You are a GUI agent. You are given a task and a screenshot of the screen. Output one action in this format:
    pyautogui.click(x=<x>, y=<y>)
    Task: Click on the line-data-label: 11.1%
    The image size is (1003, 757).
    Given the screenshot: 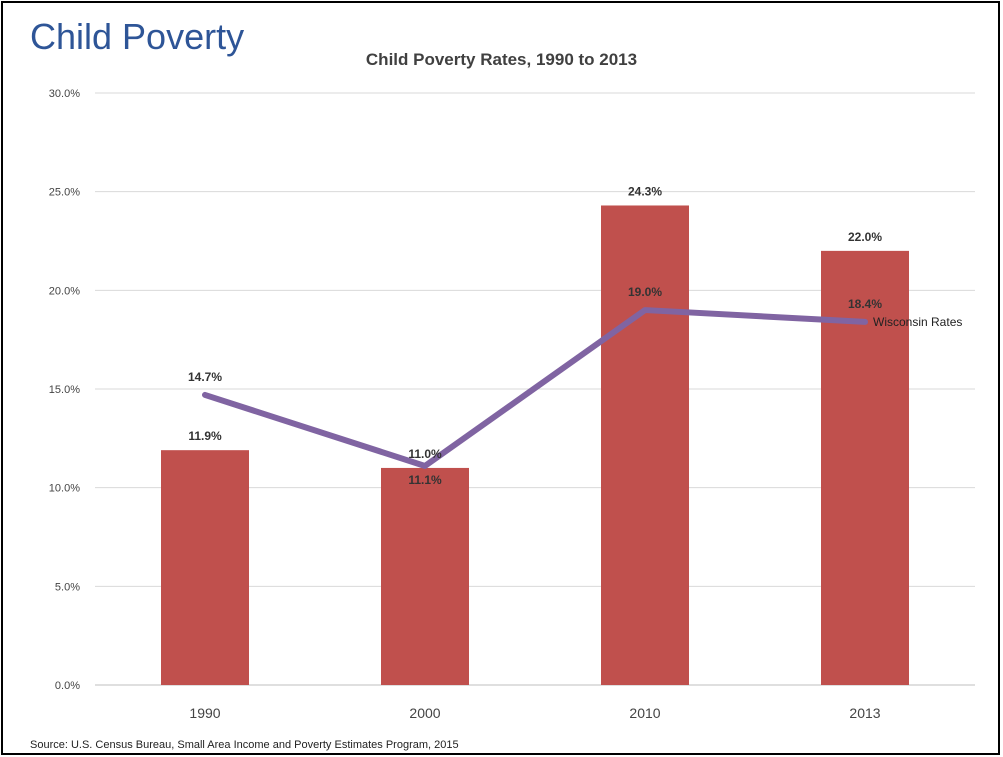 What is the action you would take?
    pyautogui.click(x=425, y=480)
    